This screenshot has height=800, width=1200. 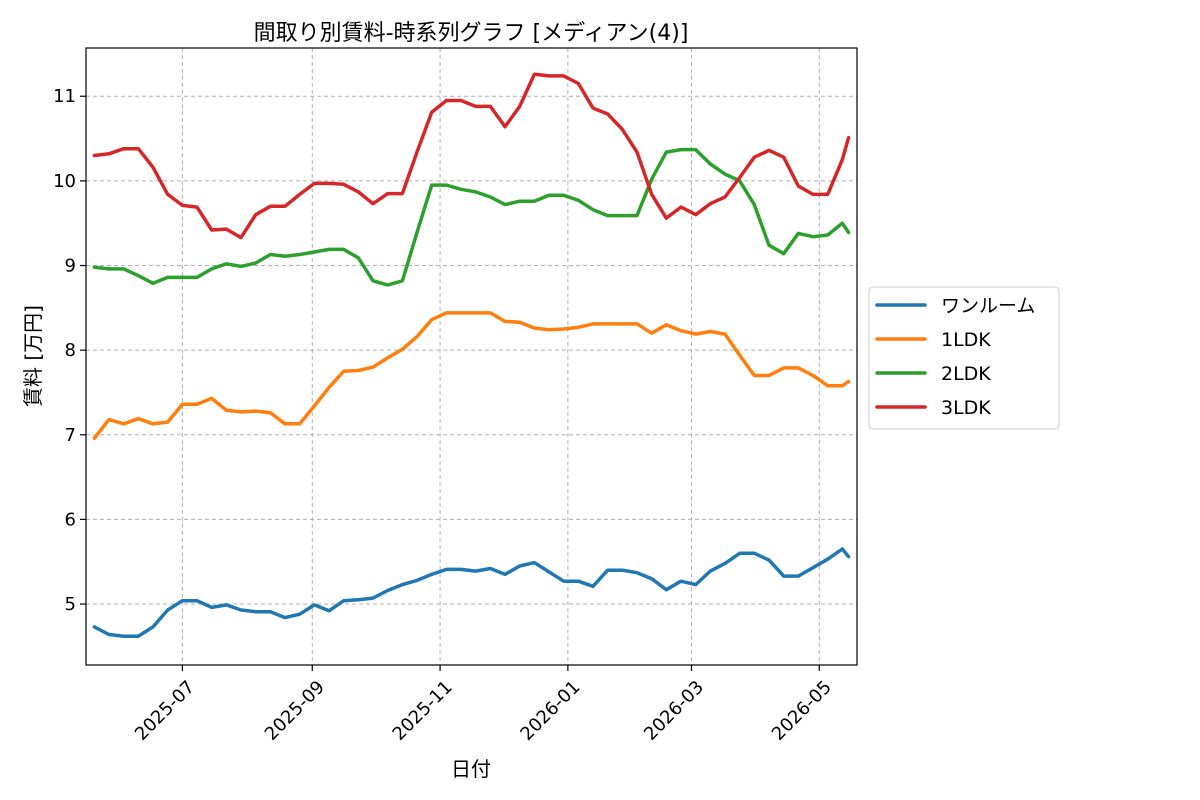 What do you see at coordinates (471, 769) in the screenshot?
I see `x-axis-label: 日付` at bounding box center [471, 769].